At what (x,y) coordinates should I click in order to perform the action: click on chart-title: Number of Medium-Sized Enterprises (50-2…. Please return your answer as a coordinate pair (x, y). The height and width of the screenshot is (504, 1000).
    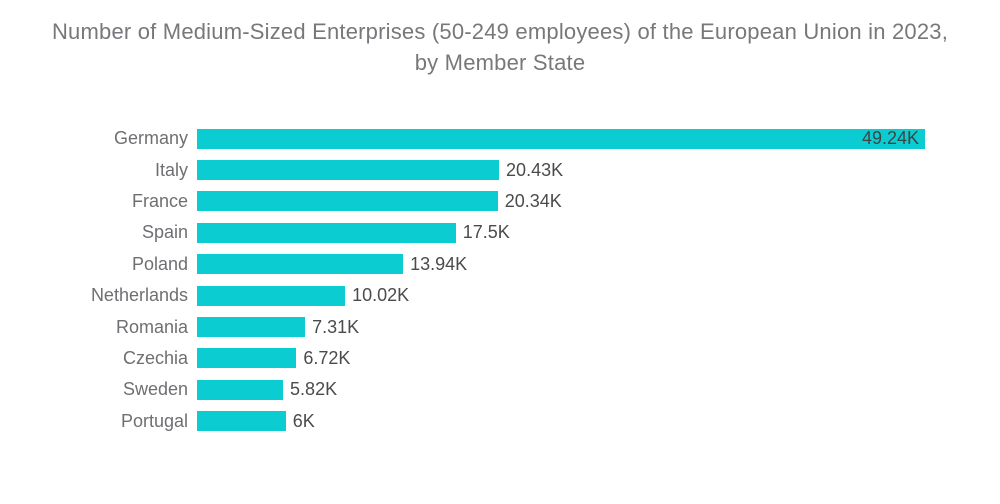
    Looking at the image, I should click on (500, 47).